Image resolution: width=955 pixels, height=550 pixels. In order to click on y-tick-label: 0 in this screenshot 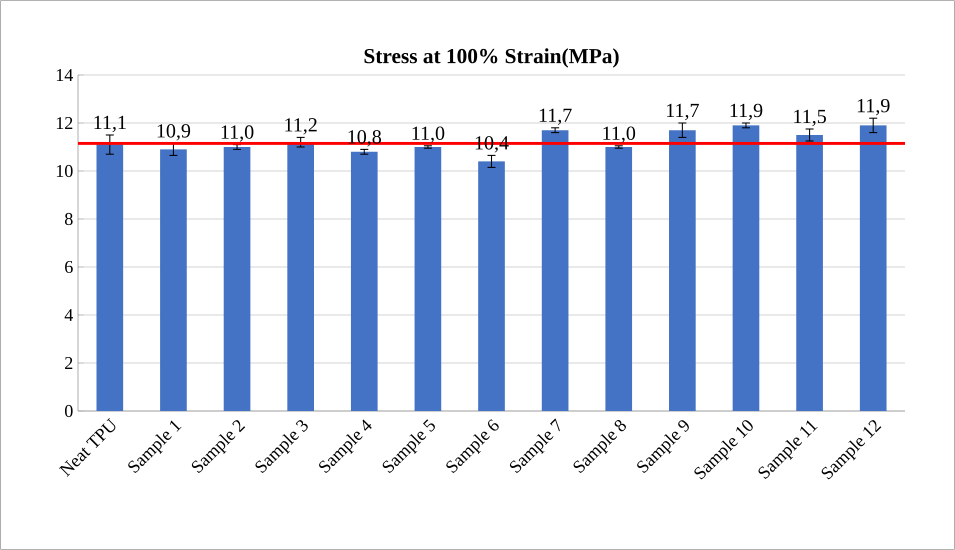, I will do `click(68, 411)`.